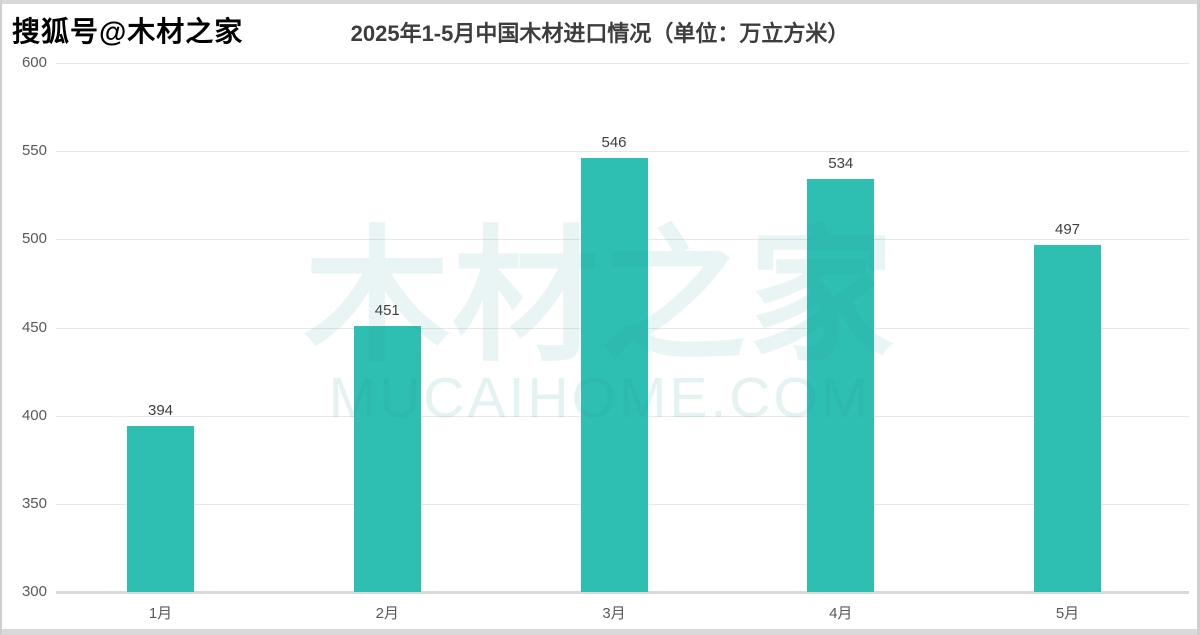 Image resolution: width=1200 pixels, height=635 pixels. I want to click on bar-value-label: 546, so click(614, 143).